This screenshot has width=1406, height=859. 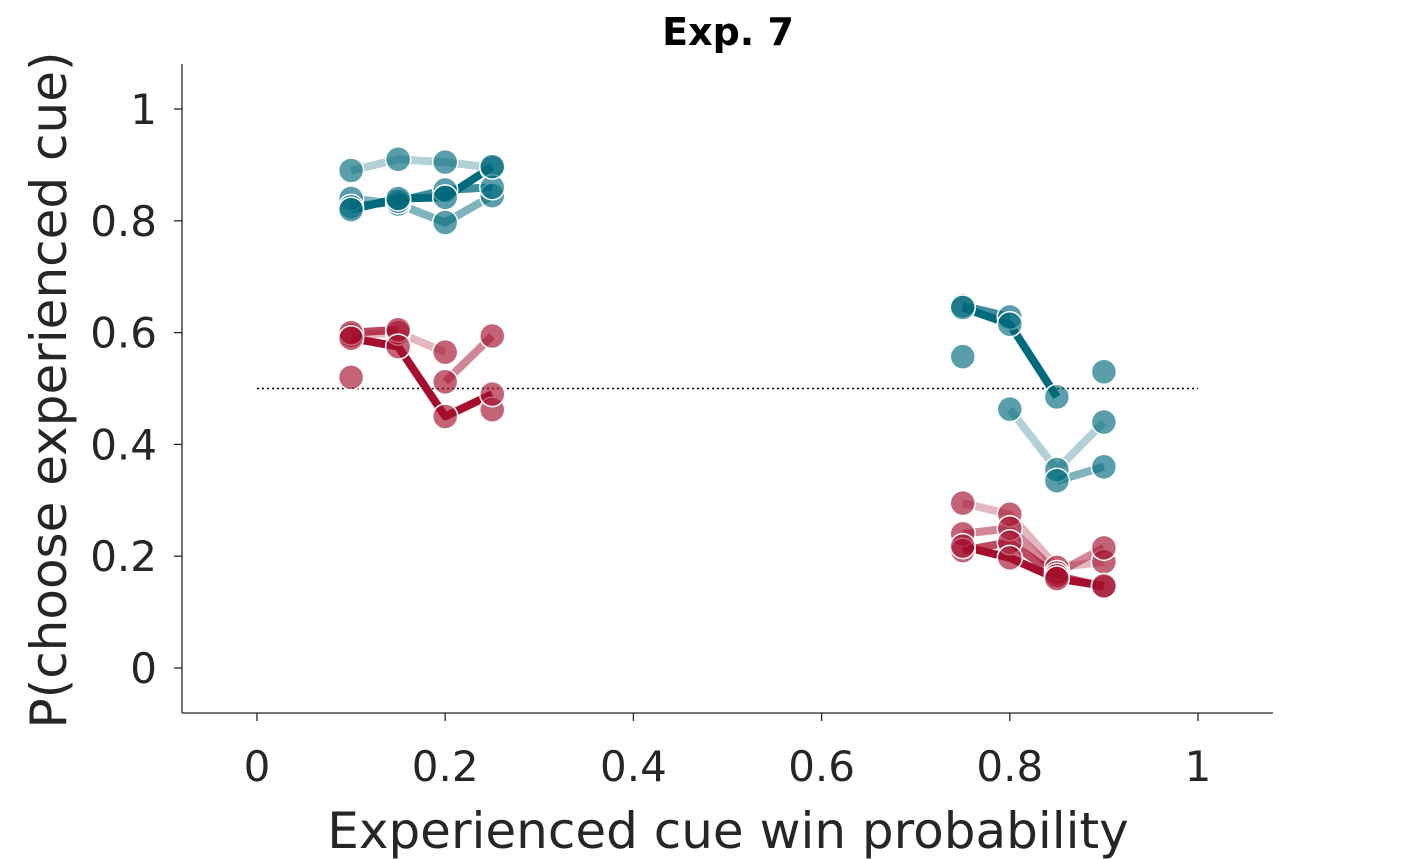 I want to click on y-axis-label: P(choose experienced cue), so click(x=49, y=390).